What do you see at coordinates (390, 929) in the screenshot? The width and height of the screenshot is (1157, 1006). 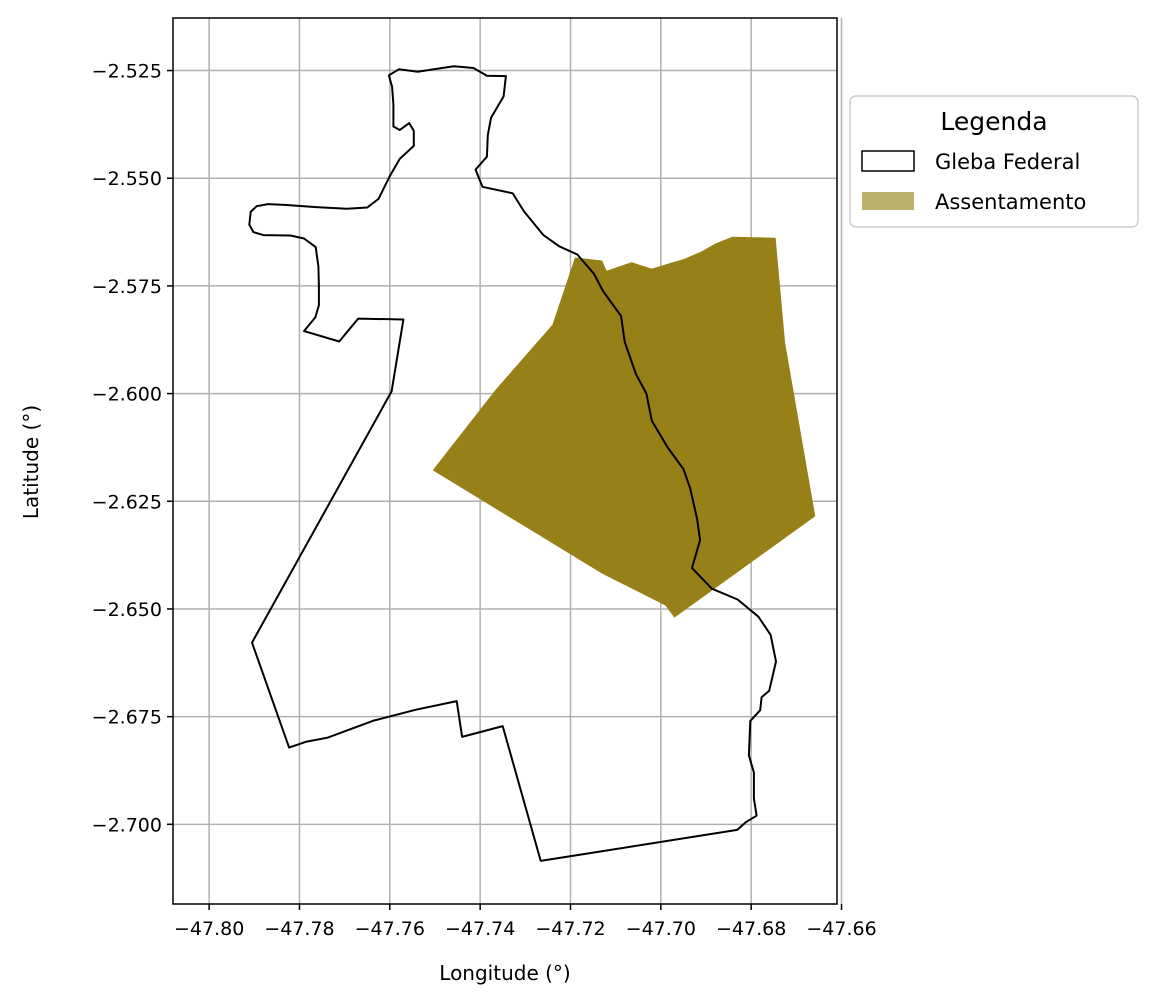 I see `x-tick-label: −47.76` at bounding box center [390, 929].